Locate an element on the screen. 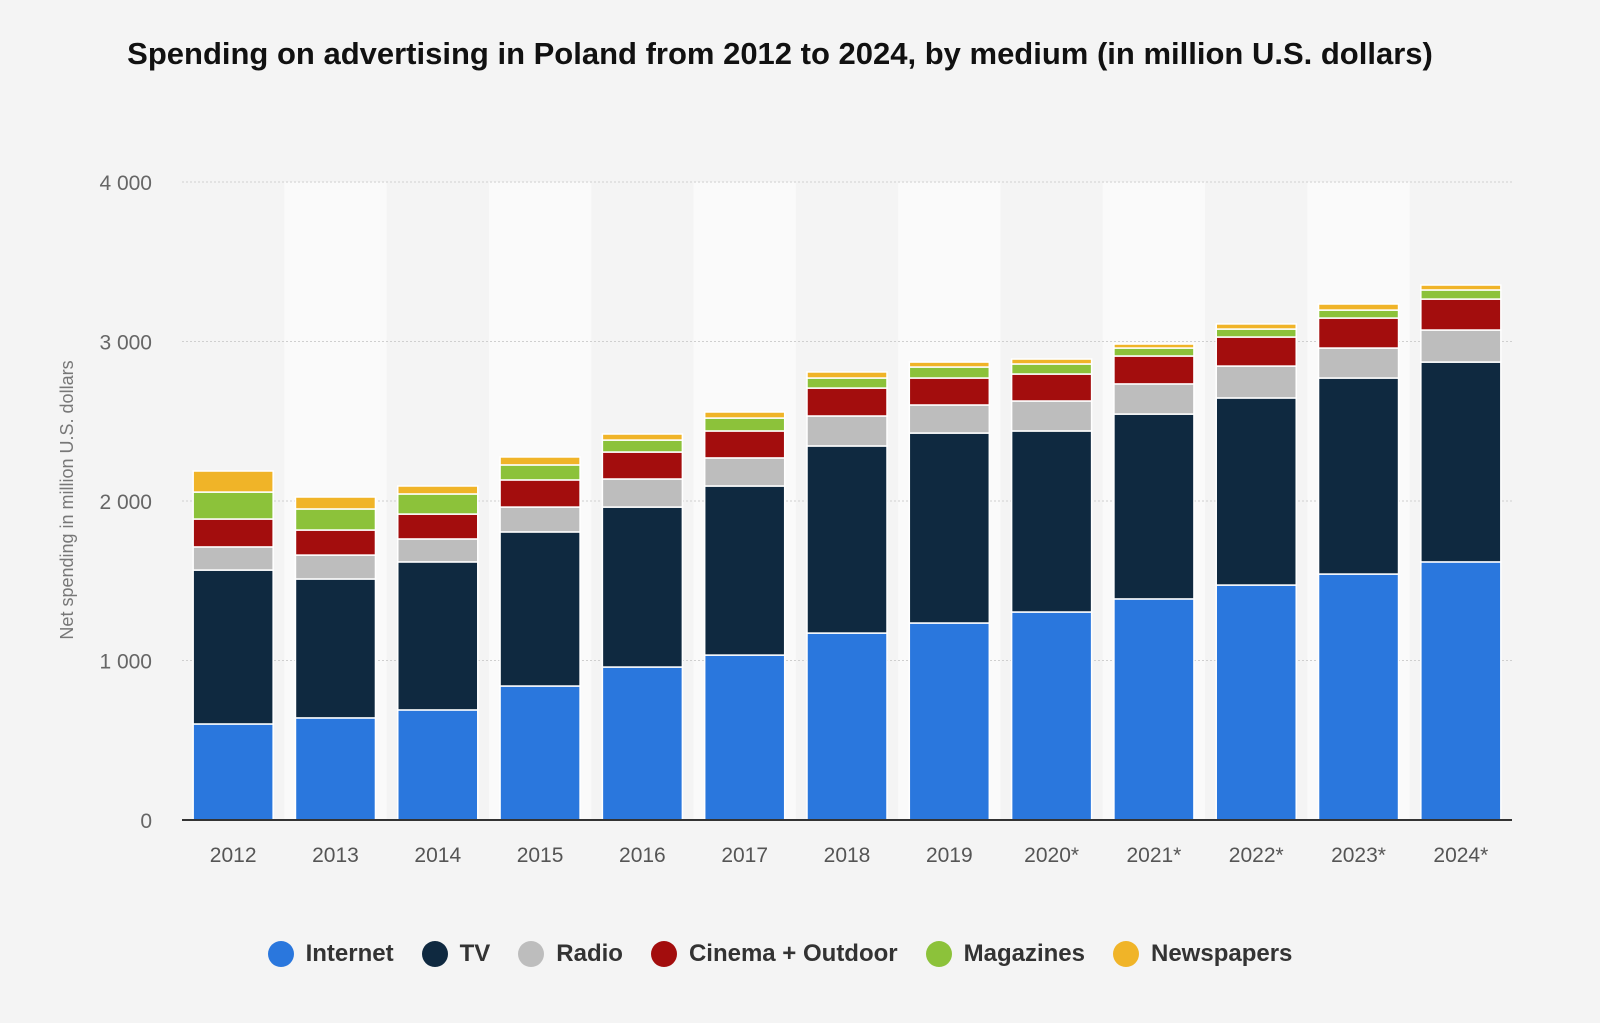 This screenshot has height=1023, width=1600. legend-item: Radio is located at coordinates (570, 954).